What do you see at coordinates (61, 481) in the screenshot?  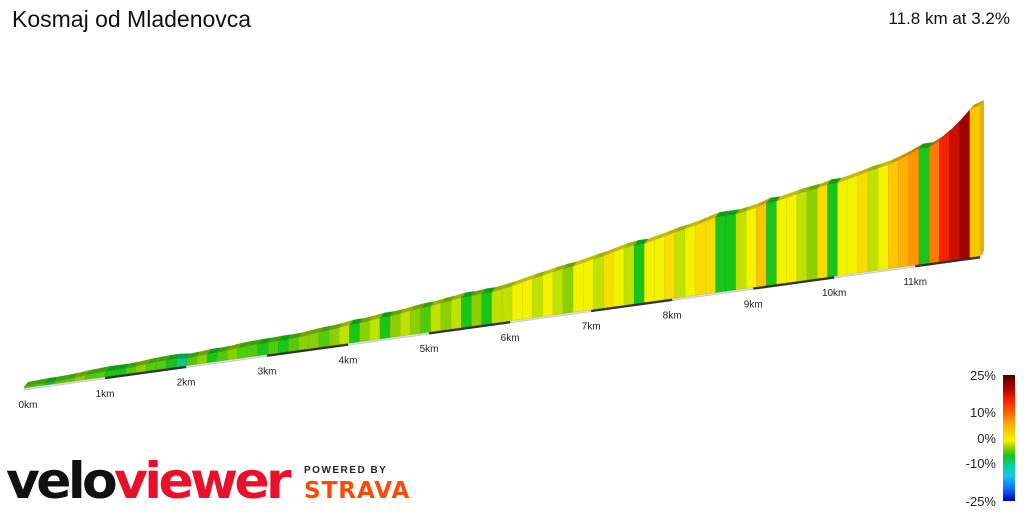 I see `logo-velo: velo` at bounding box center [61, 481].